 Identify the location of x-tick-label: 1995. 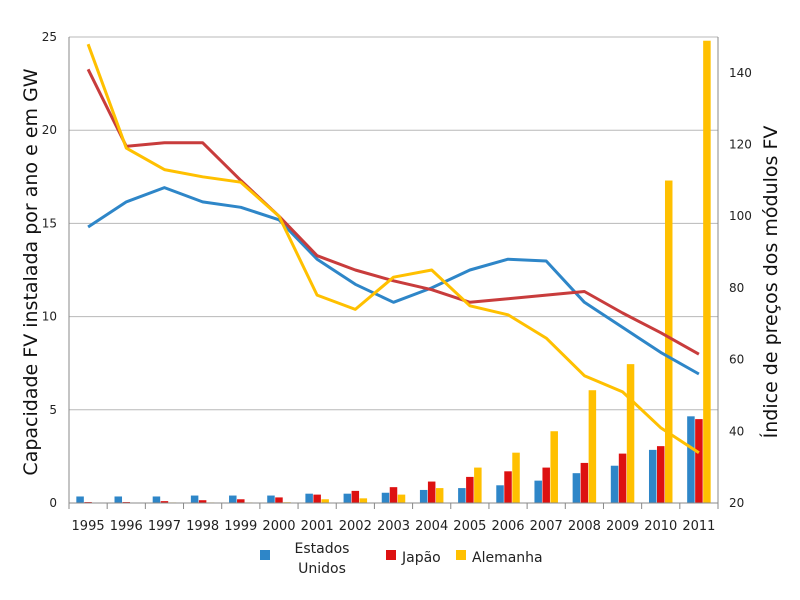
(88, 526).